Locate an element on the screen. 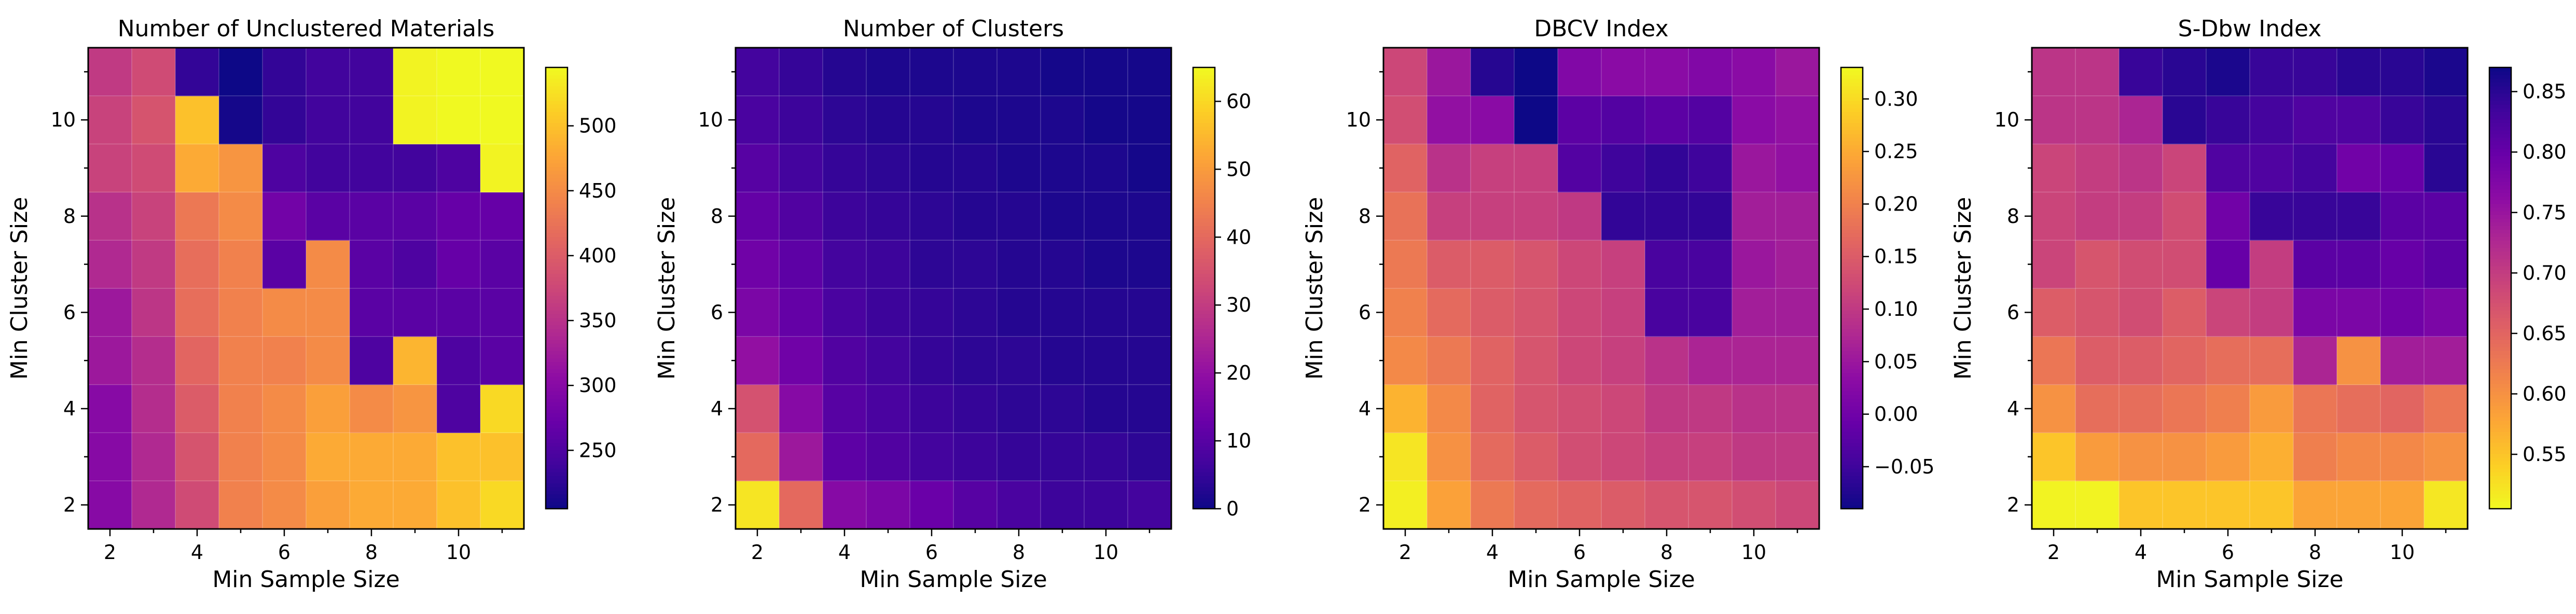  plot-frame is located at coordinates (2250, 288).